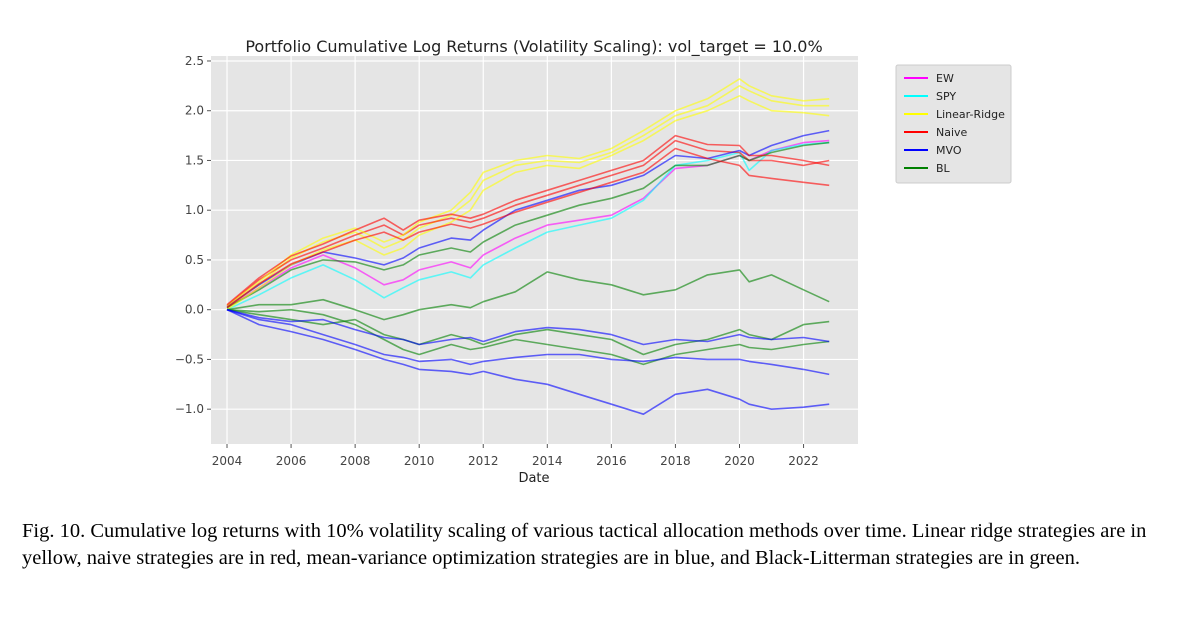 This screenshot has width=1200, height=625. Describe the element at coordinates (227, 461) in the screenshot. I see `x-tick-label: 2004` at that location.